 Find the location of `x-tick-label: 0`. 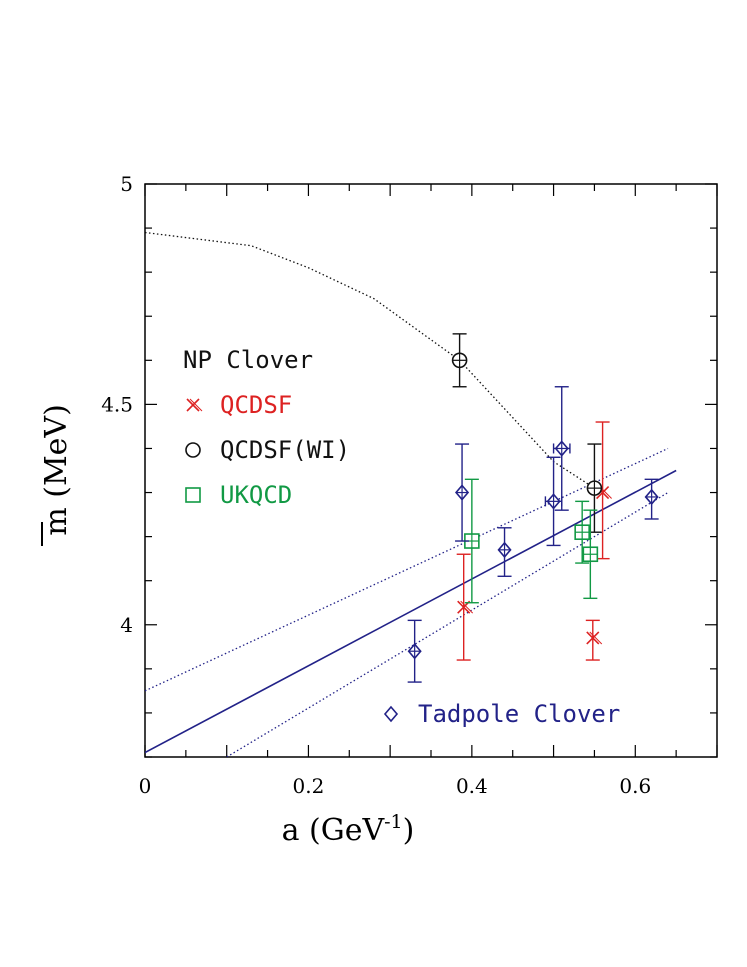

x-tick-label: 0 is located at coordinates (145, 786).